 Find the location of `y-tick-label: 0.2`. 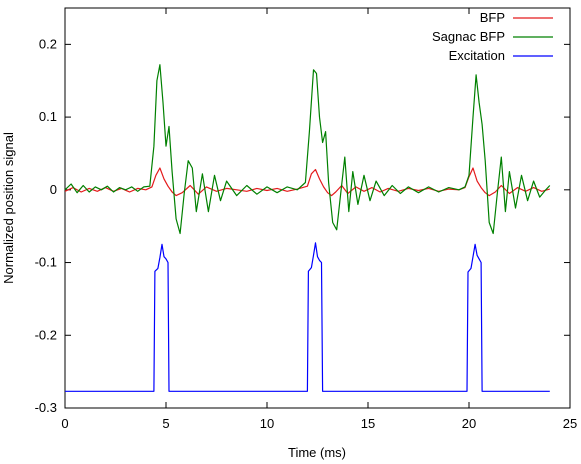

y-tick-label: 0.2 is located at coordinates (48, 43).